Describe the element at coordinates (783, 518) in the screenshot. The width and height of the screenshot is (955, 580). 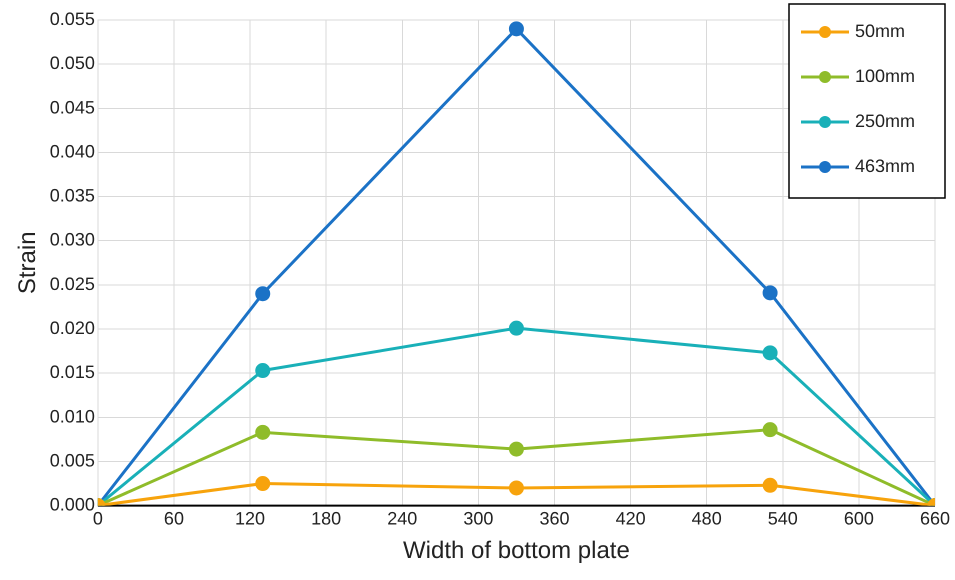
I see `x-tick-label: 540` at that location.